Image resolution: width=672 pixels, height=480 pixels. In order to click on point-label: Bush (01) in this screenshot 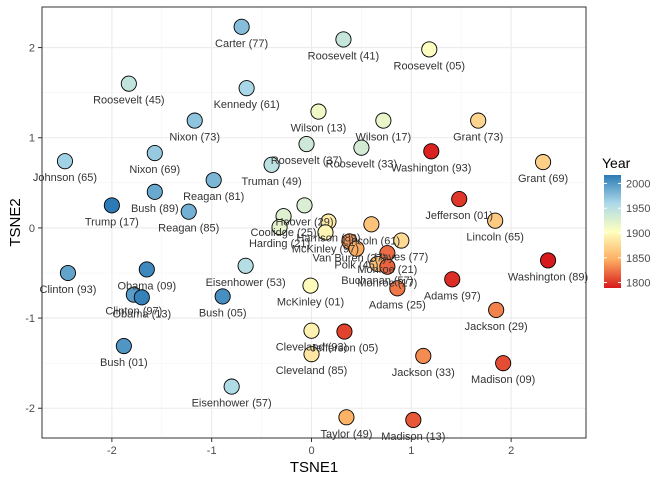, I will do `click(124, 363)`.